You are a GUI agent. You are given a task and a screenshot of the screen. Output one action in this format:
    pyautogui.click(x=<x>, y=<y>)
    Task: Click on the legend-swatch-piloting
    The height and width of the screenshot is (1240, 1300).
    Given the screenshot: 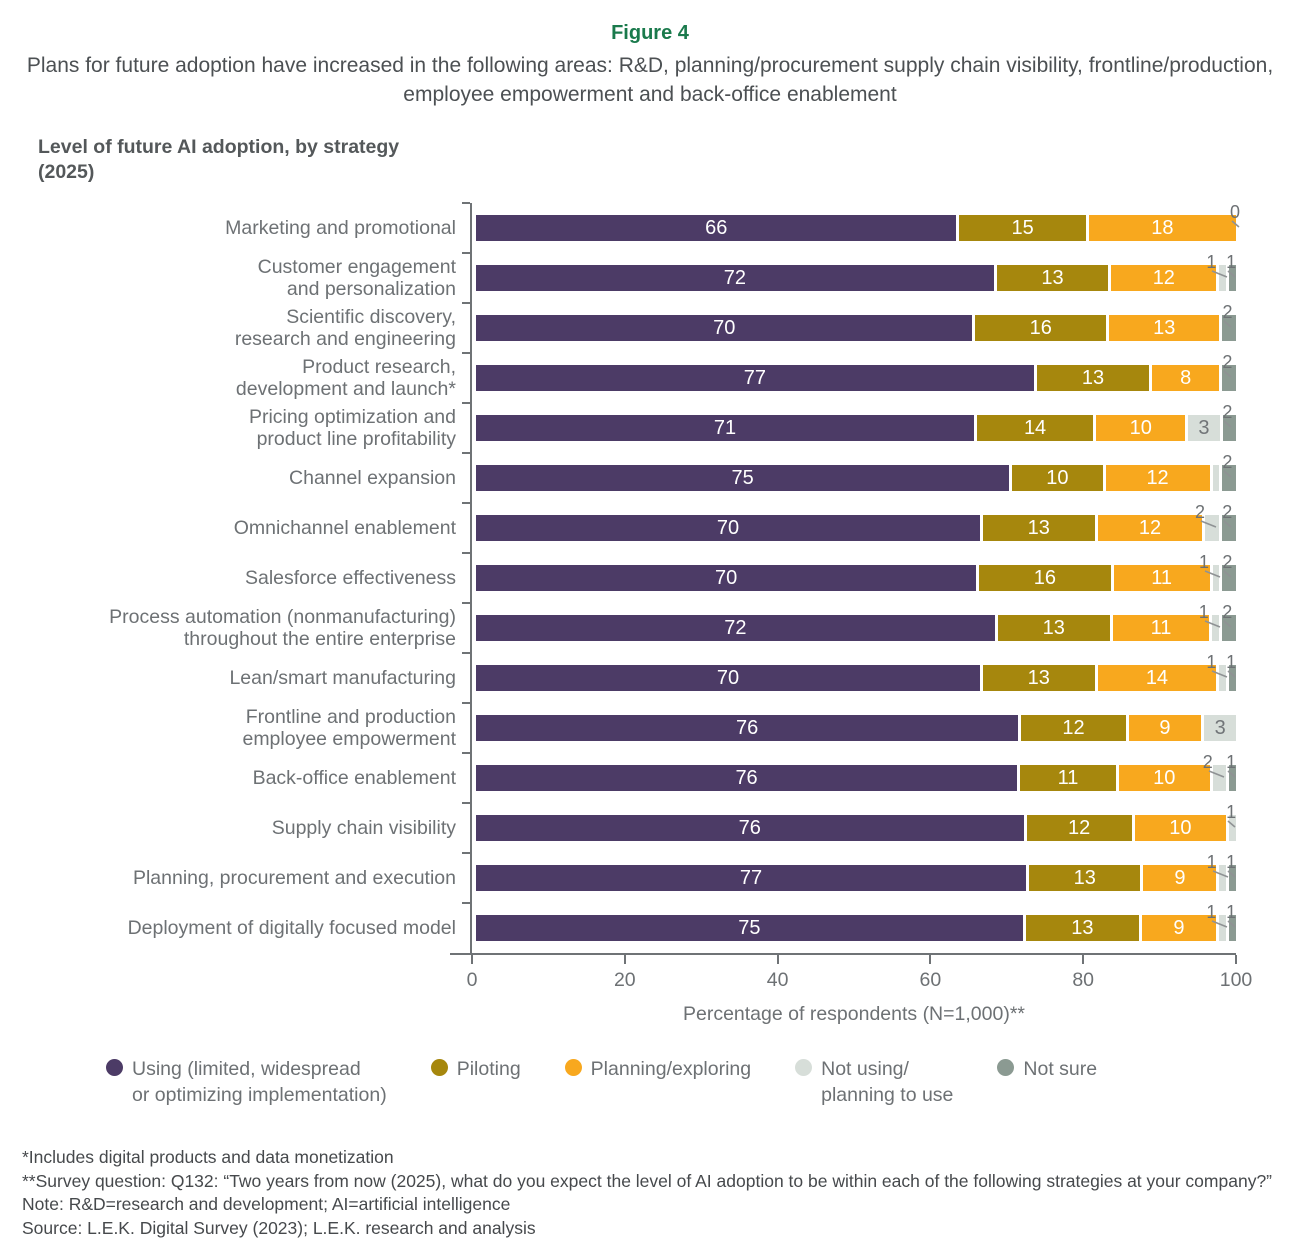 What is the action you would take?
    pyautogui.click(x=439, y=1067)
    